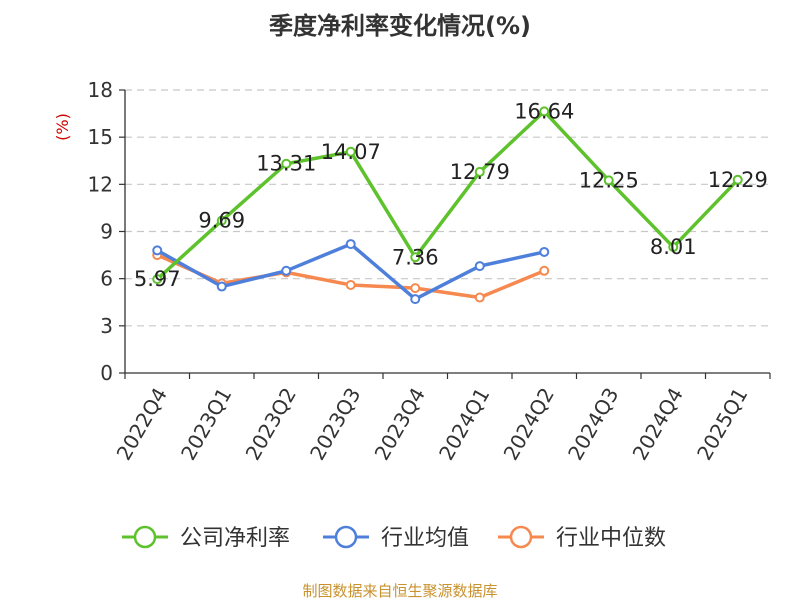  Describe the element at coordinates (142, 424) in the screenshot. I see `x-tick-label: 2022Q4` at that location.